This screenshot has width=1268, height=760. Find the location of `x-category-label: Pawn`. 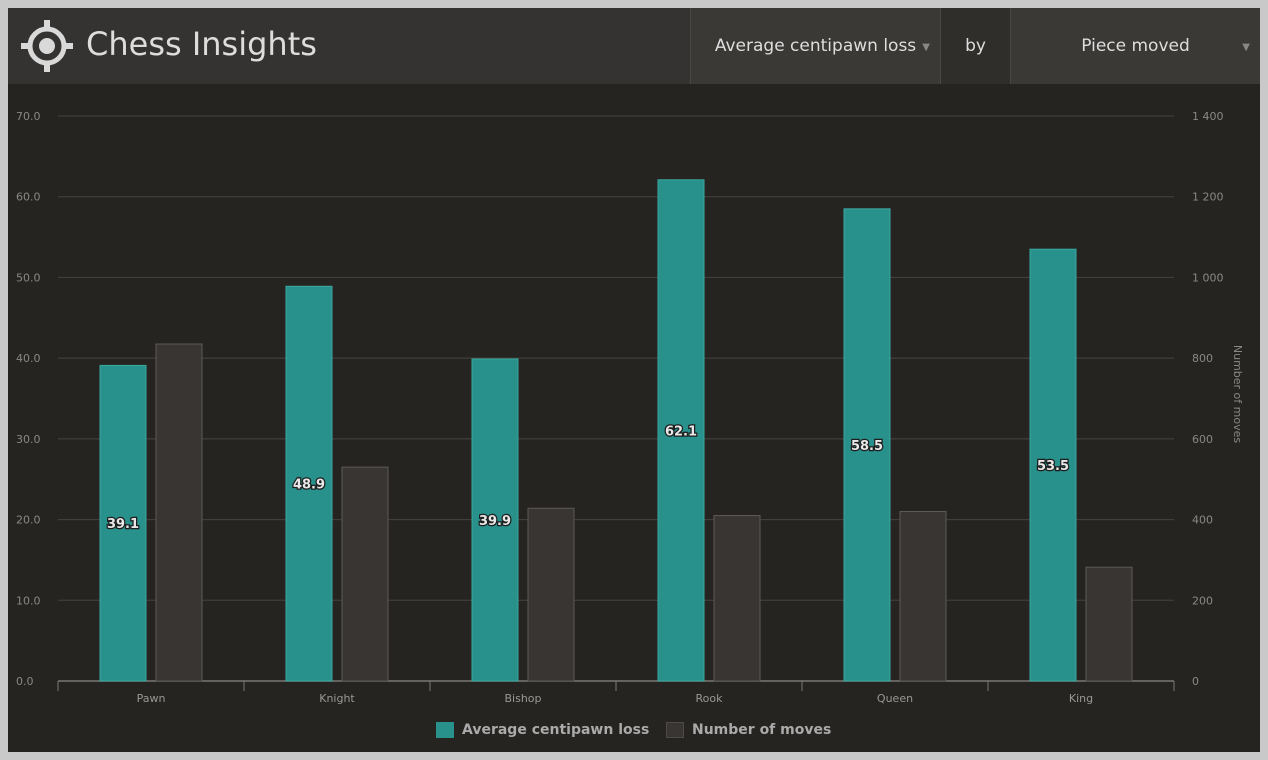

x-category-label: Pawn is located at coordinates (151, 698).